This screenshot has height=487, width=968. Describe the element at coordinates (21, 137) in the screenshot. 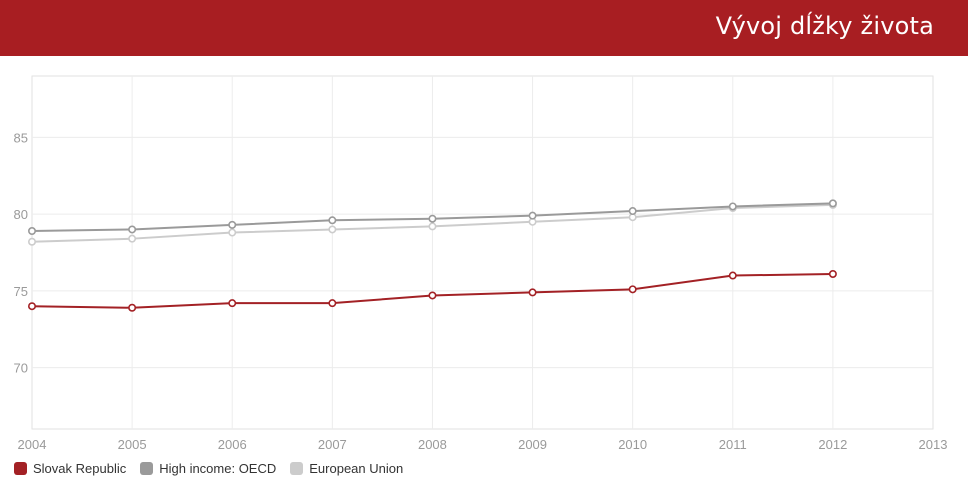

I see `y-tick-label: 85` at that location.